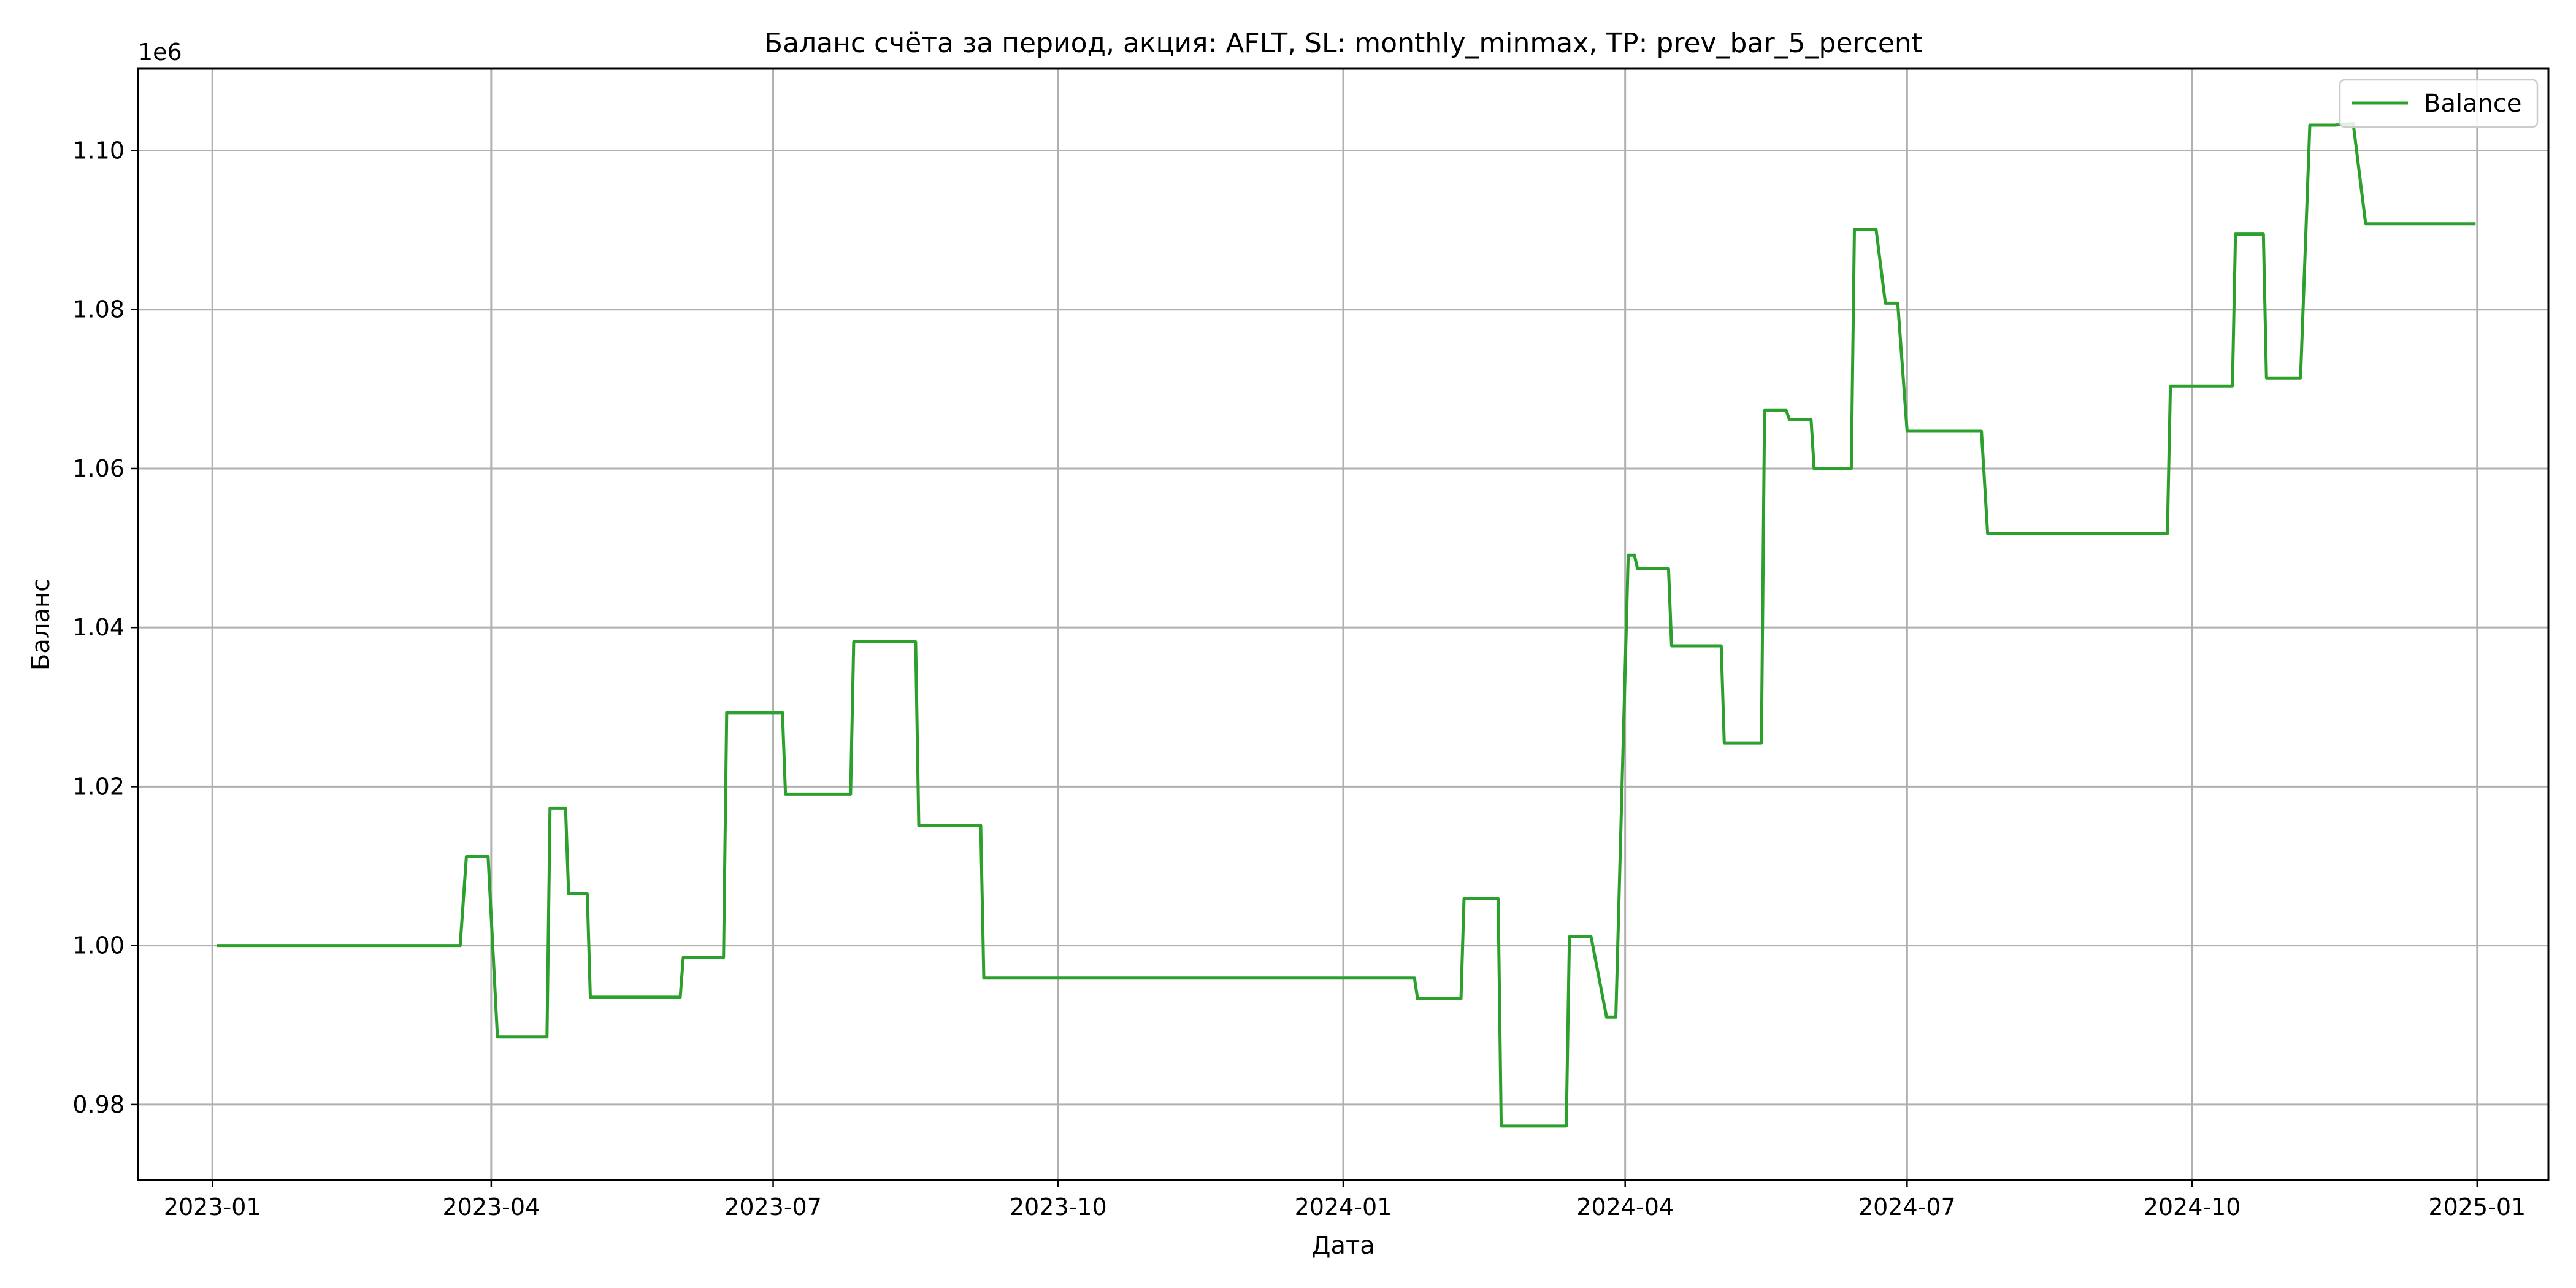  What do you see at coordinates (98, 150) in the screenshot?
I see `y-tick-label: 1.10` at bounding box center [98, 150].